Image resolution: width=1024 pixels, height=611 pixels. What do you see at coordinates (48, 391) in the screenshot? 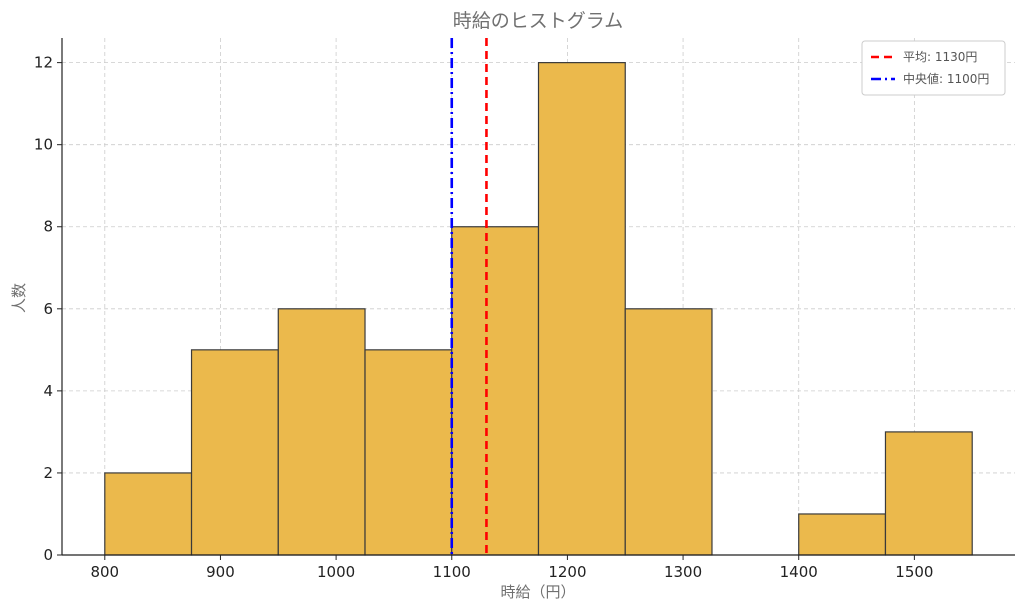
I see `y-tick-label: 4` at bounding box center [48, 391].